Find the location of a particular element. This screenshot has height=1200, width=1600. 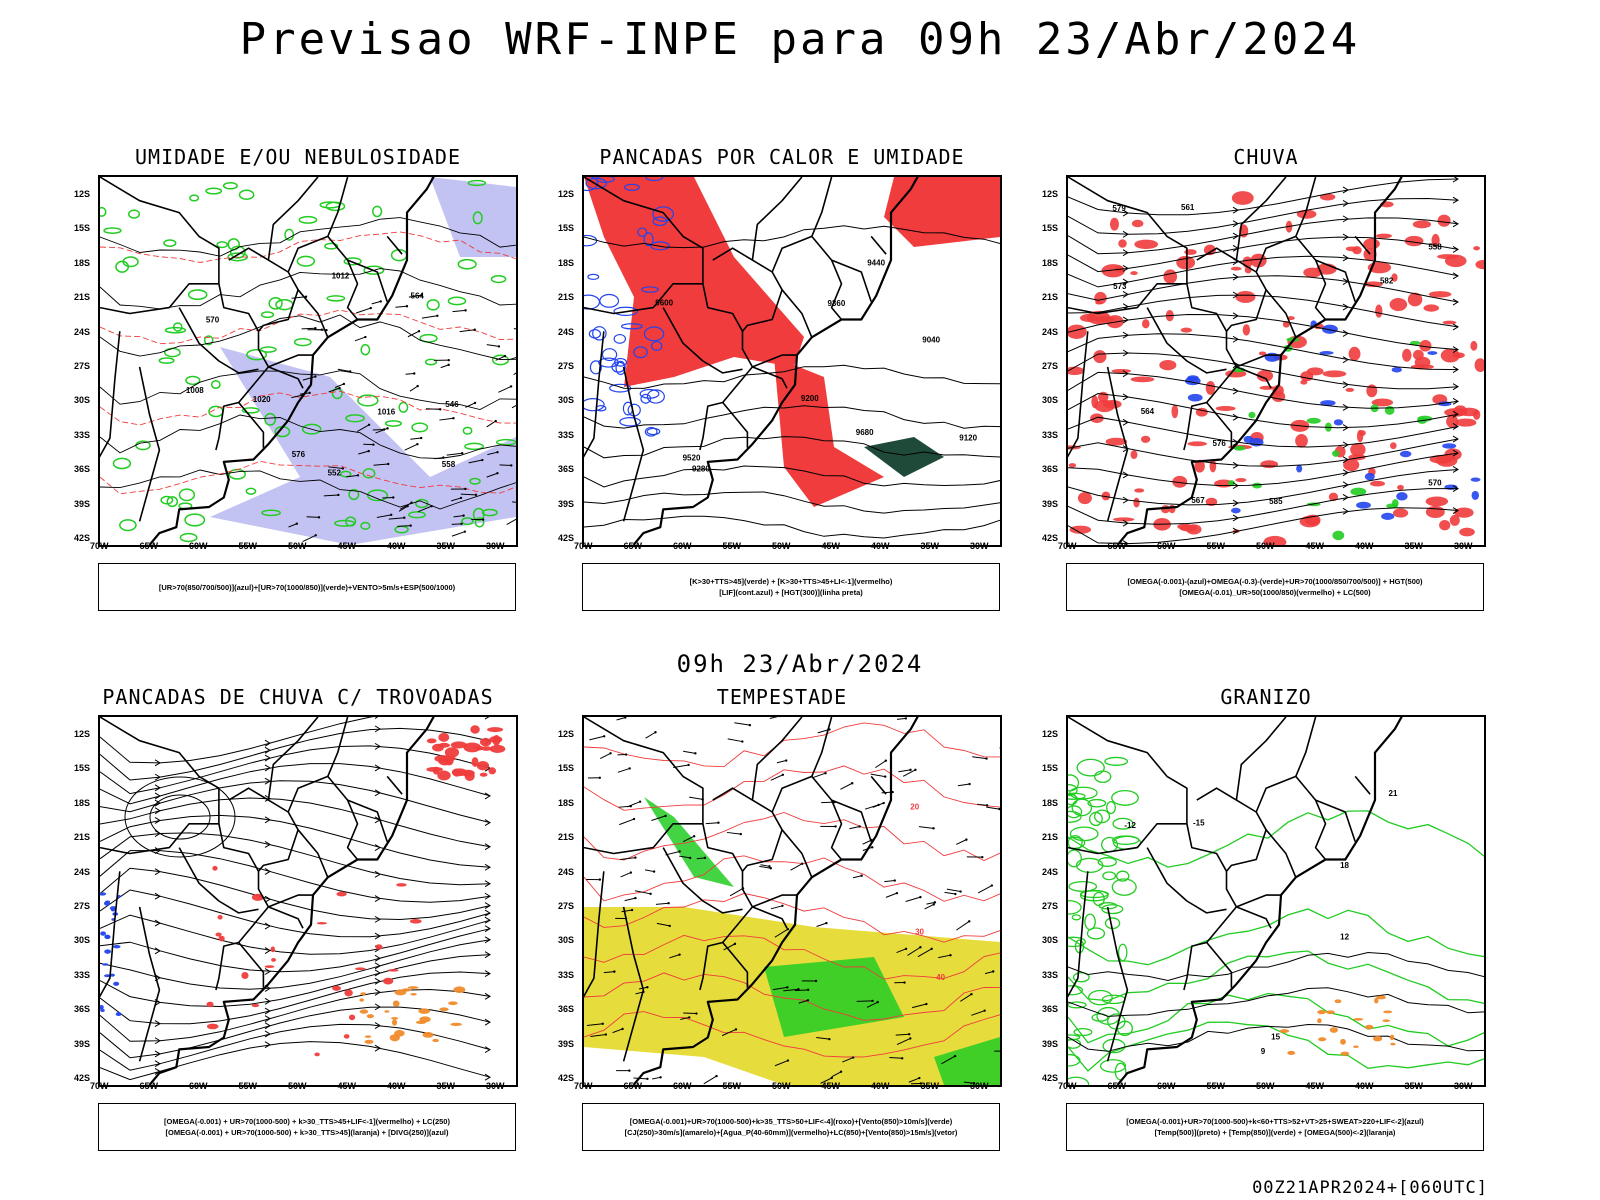

map-umidade: 1012 1016 1020 1008 570 576 564 558 552 546 is located at coordinates (308, 361).